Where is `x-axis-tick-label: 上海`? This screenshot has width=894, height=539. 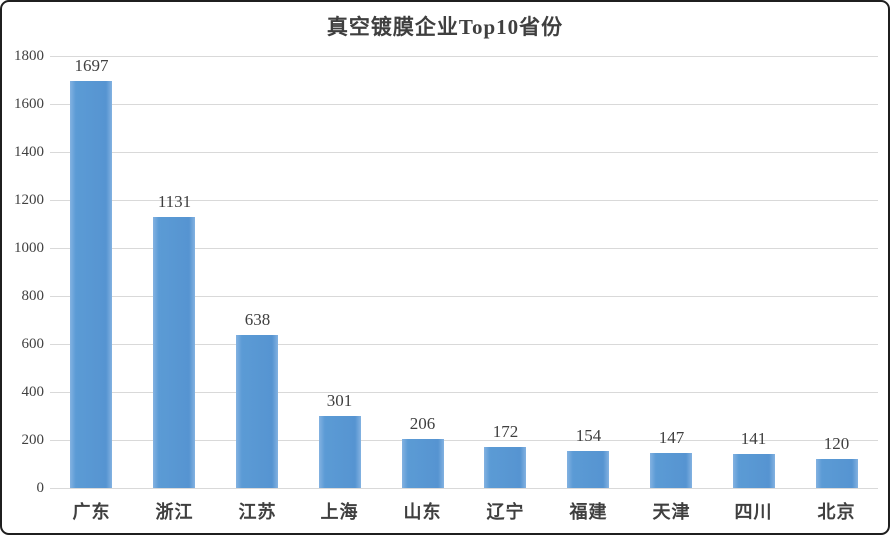
x-axis-tick-label: 上海 is located at coordinates (339, 512).